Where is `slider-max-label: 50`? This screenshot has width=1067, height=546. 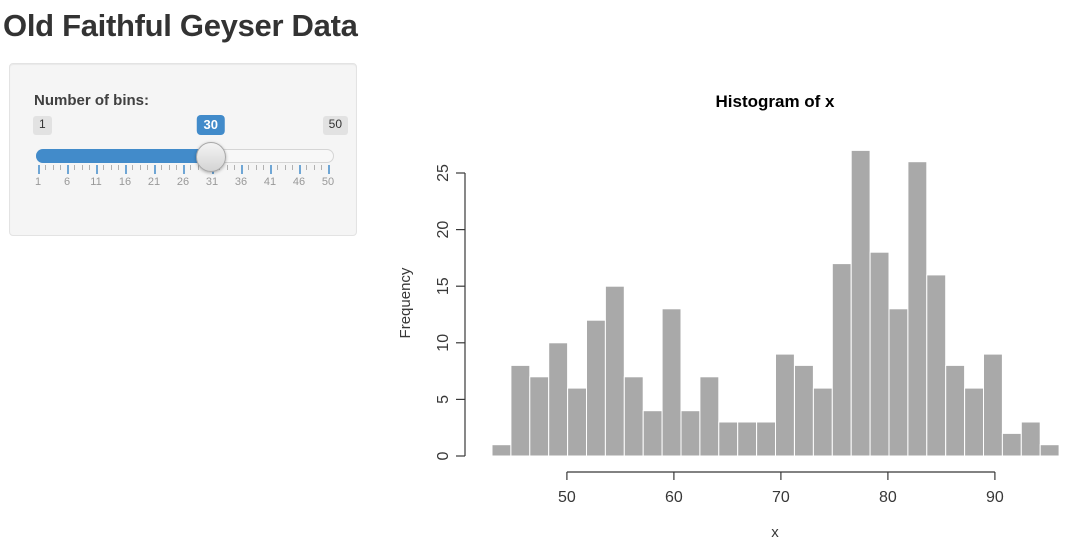 slider-max-label: 50 is located at coordinates (335, 125).